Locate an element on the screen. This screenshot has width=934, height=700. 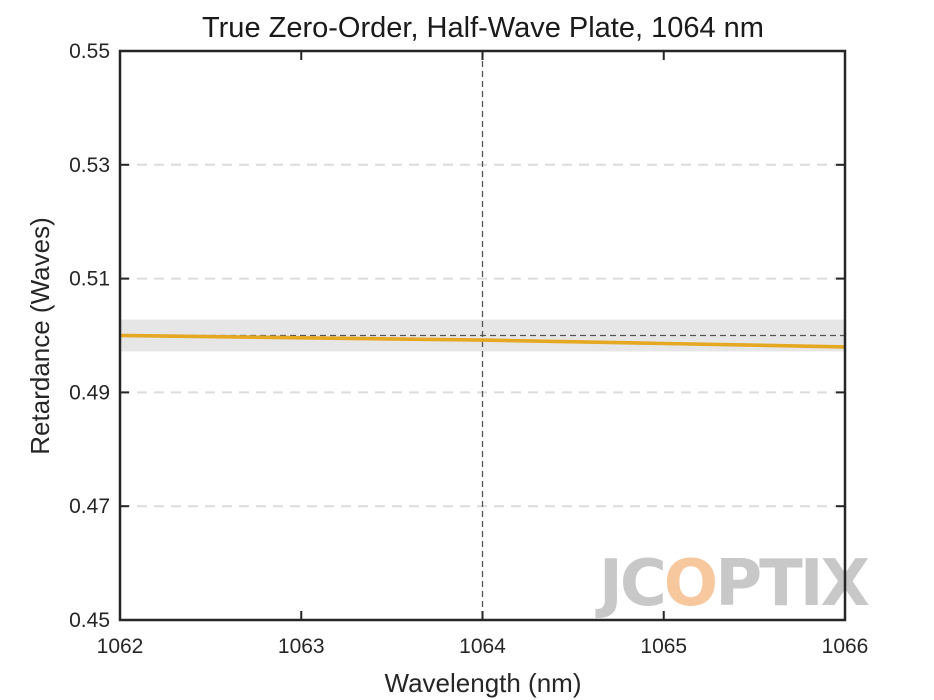
series-layer is located at coordinates (482, 341).